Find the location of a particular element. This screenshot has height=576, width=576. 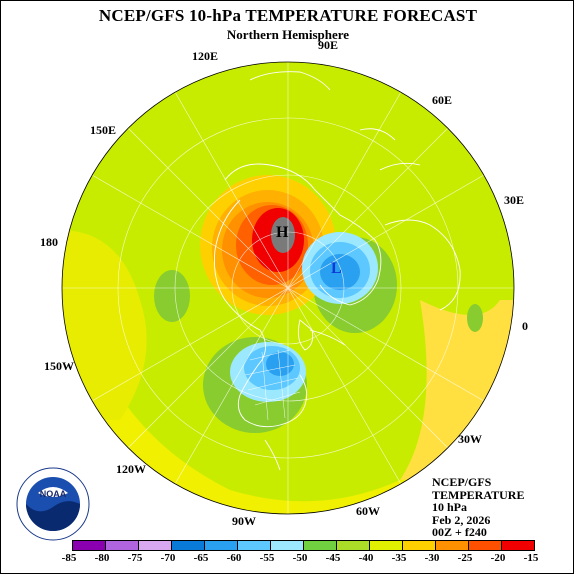

green-patch-west is located at coordinates (172, 296).